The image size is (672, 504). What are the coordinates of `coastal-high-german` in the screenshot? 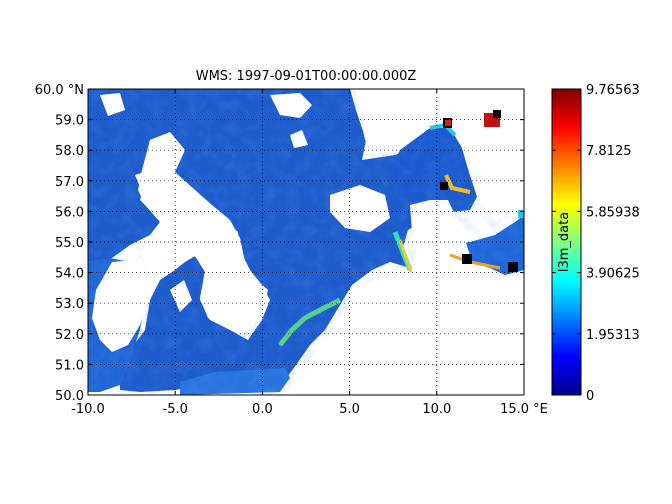 It's located at (405, 256).